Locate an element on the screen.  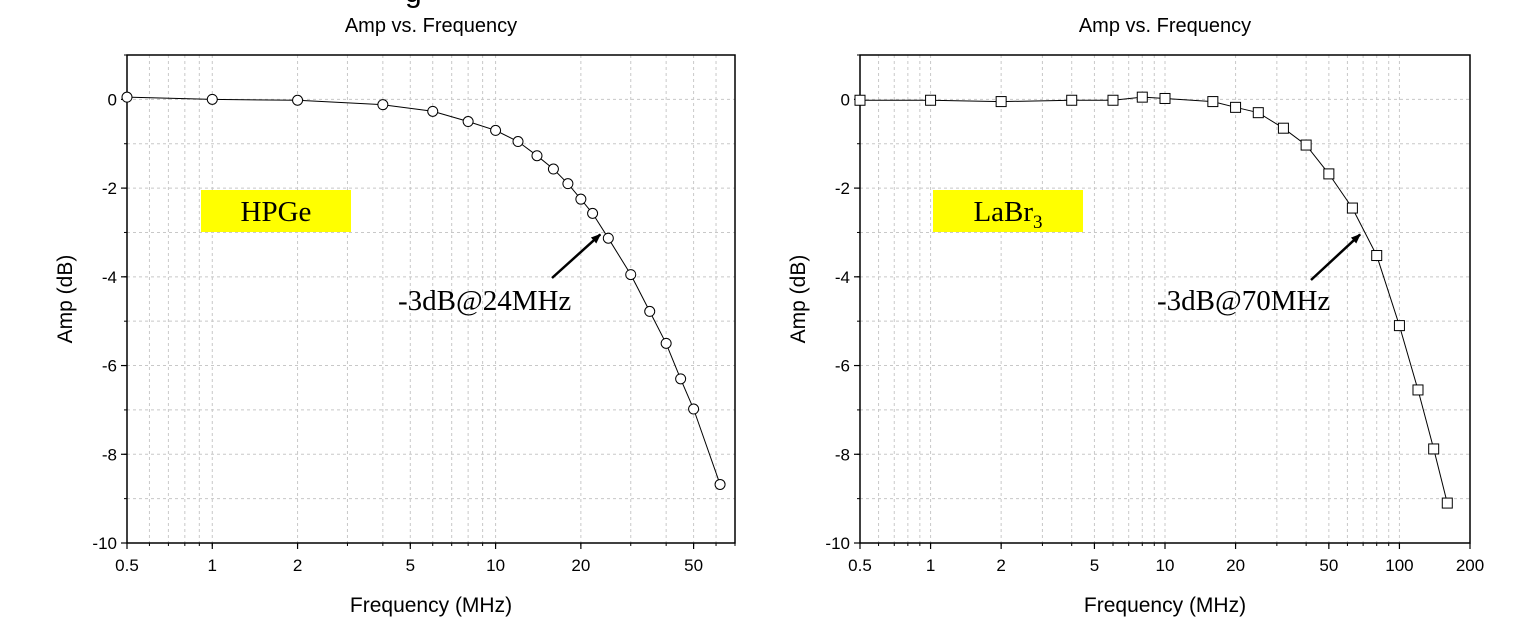
detector-label-subscript: 3 is located at coordinates (1038, 222).